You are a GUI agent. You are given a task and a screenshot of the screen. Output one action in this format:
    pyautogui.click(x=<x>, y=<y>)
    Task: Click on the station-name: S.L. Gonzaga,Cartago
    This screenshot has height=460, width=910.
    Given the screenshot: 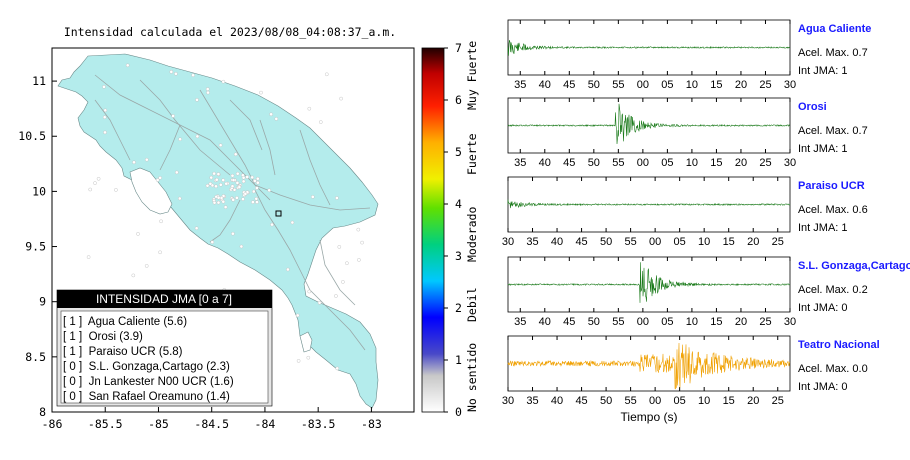 What is the action you would take?
    pyautogui.click(x=854, y=266)
    